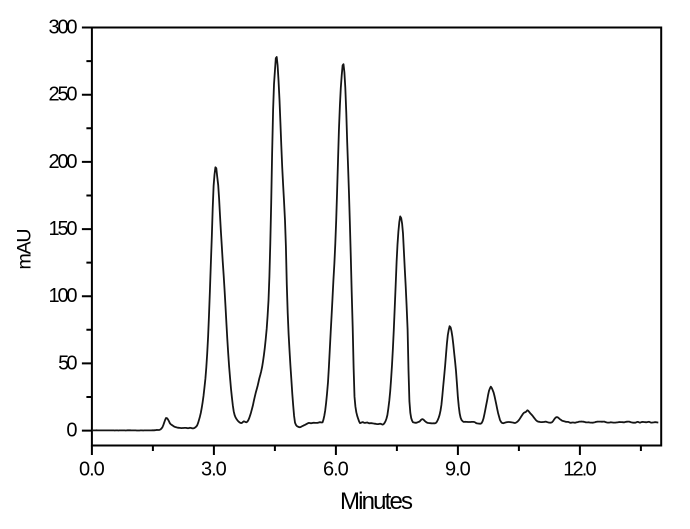  I want to click on svg-text: 250, so click(63, 95).